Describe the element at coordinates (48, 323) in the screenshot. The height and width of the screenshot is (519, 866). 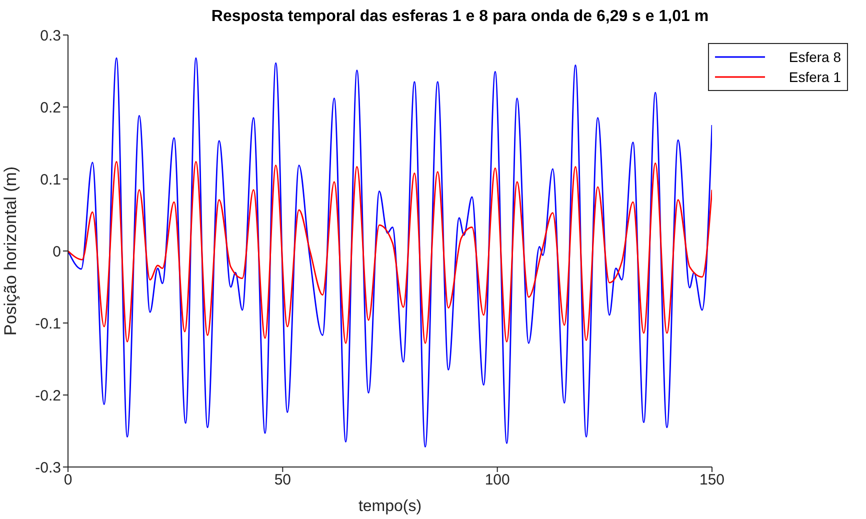
I see `y-tick-label: -0.1` at that location.